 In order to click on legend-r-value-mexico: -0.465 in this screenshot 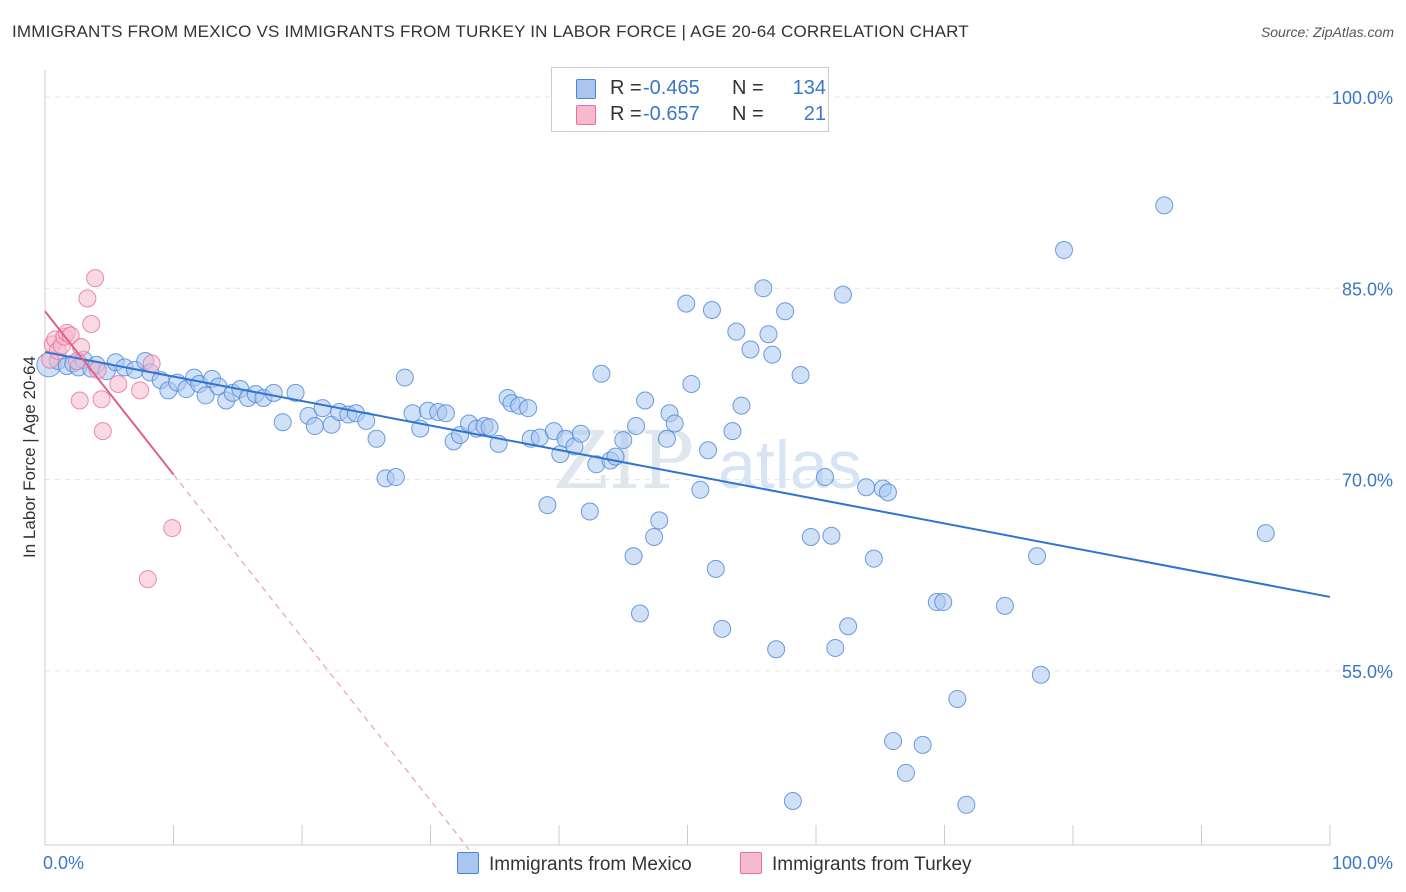, I will do `click(671, 88)`.